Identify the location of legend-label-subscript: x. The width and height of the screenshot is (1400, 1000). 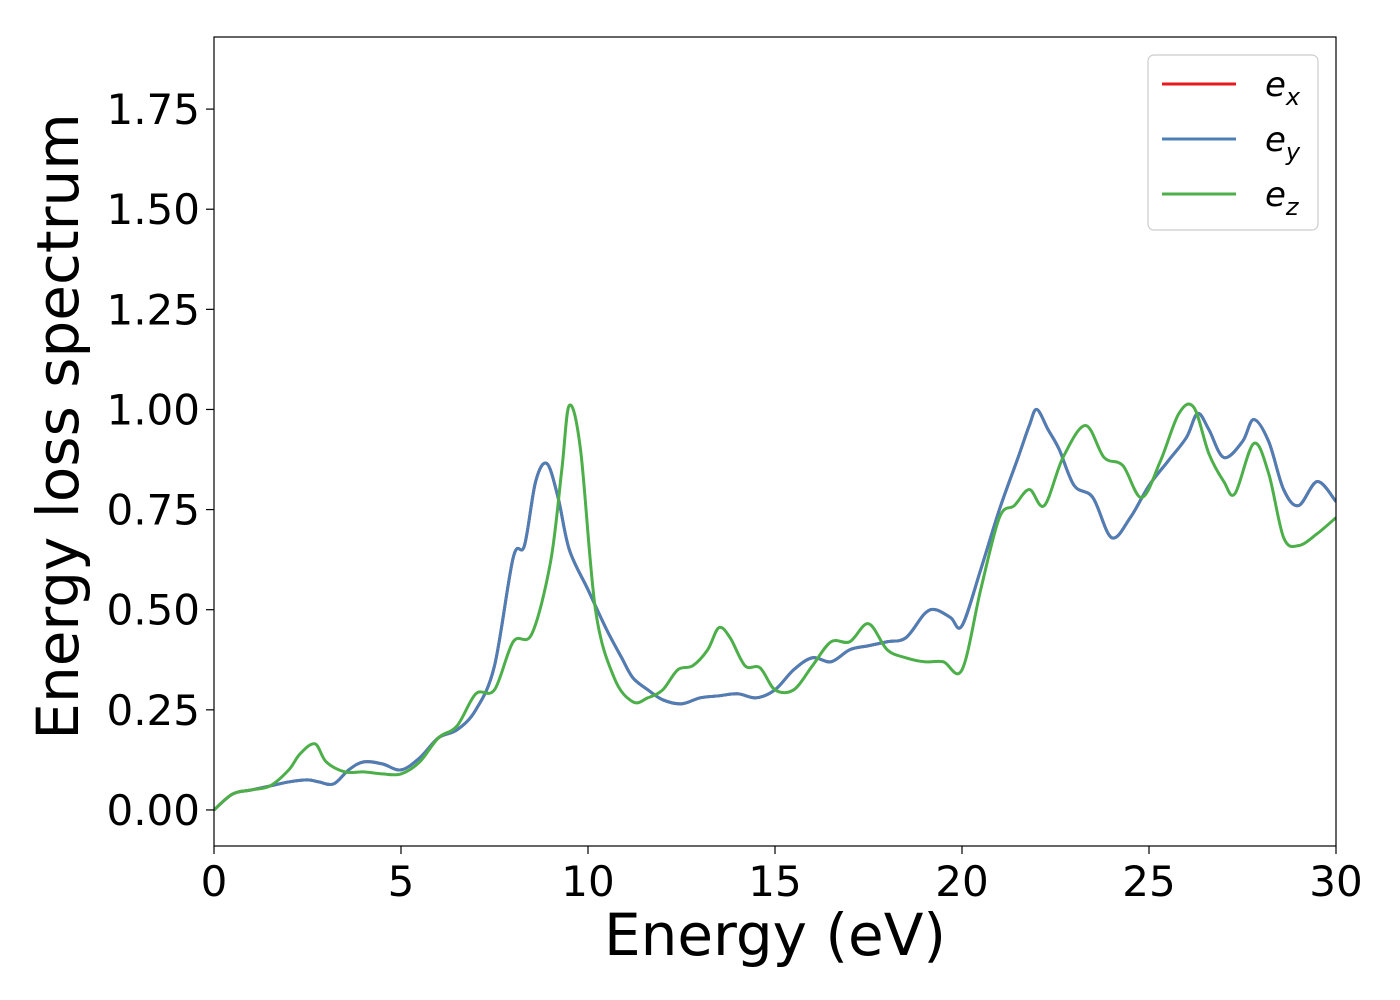
(1293, 97).